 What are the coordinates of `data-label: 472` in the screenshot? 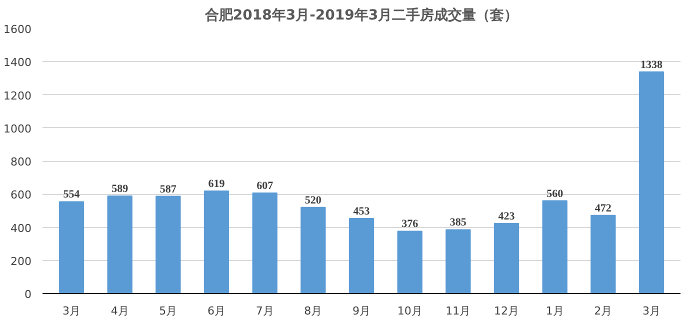 It's located at (603, 208).